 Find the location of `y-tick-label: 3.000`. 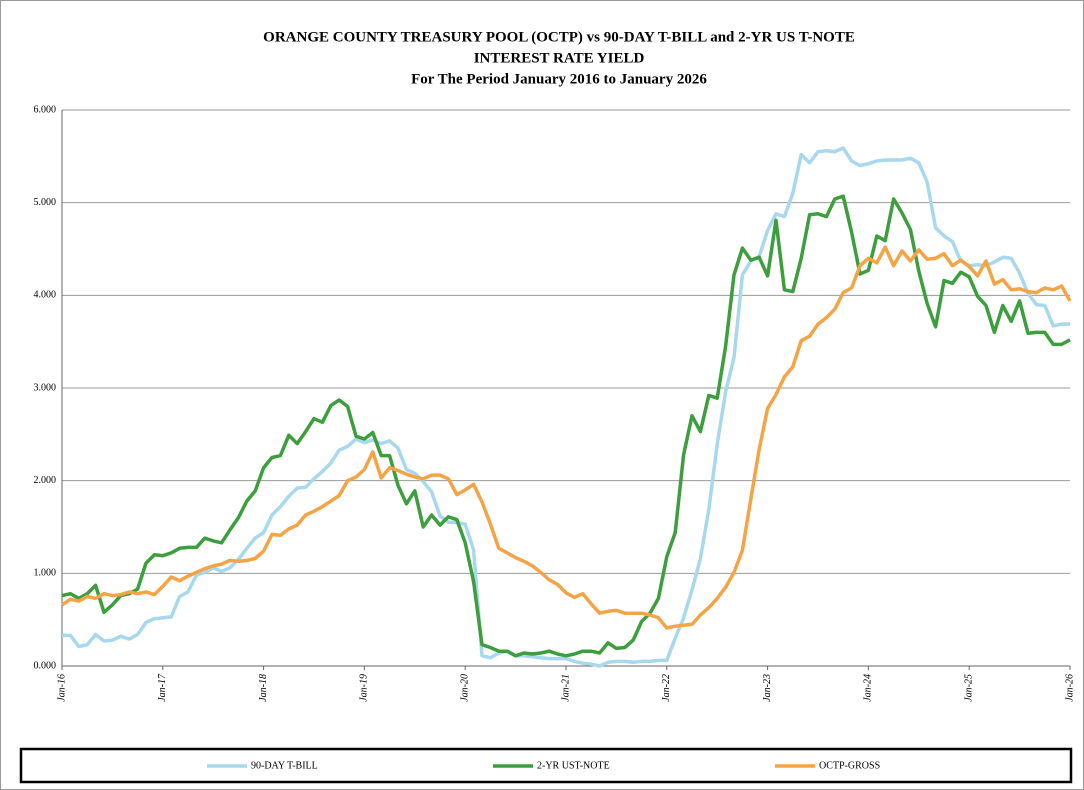

y-tick-label: 3.000 is located at coordinates (45, 387).